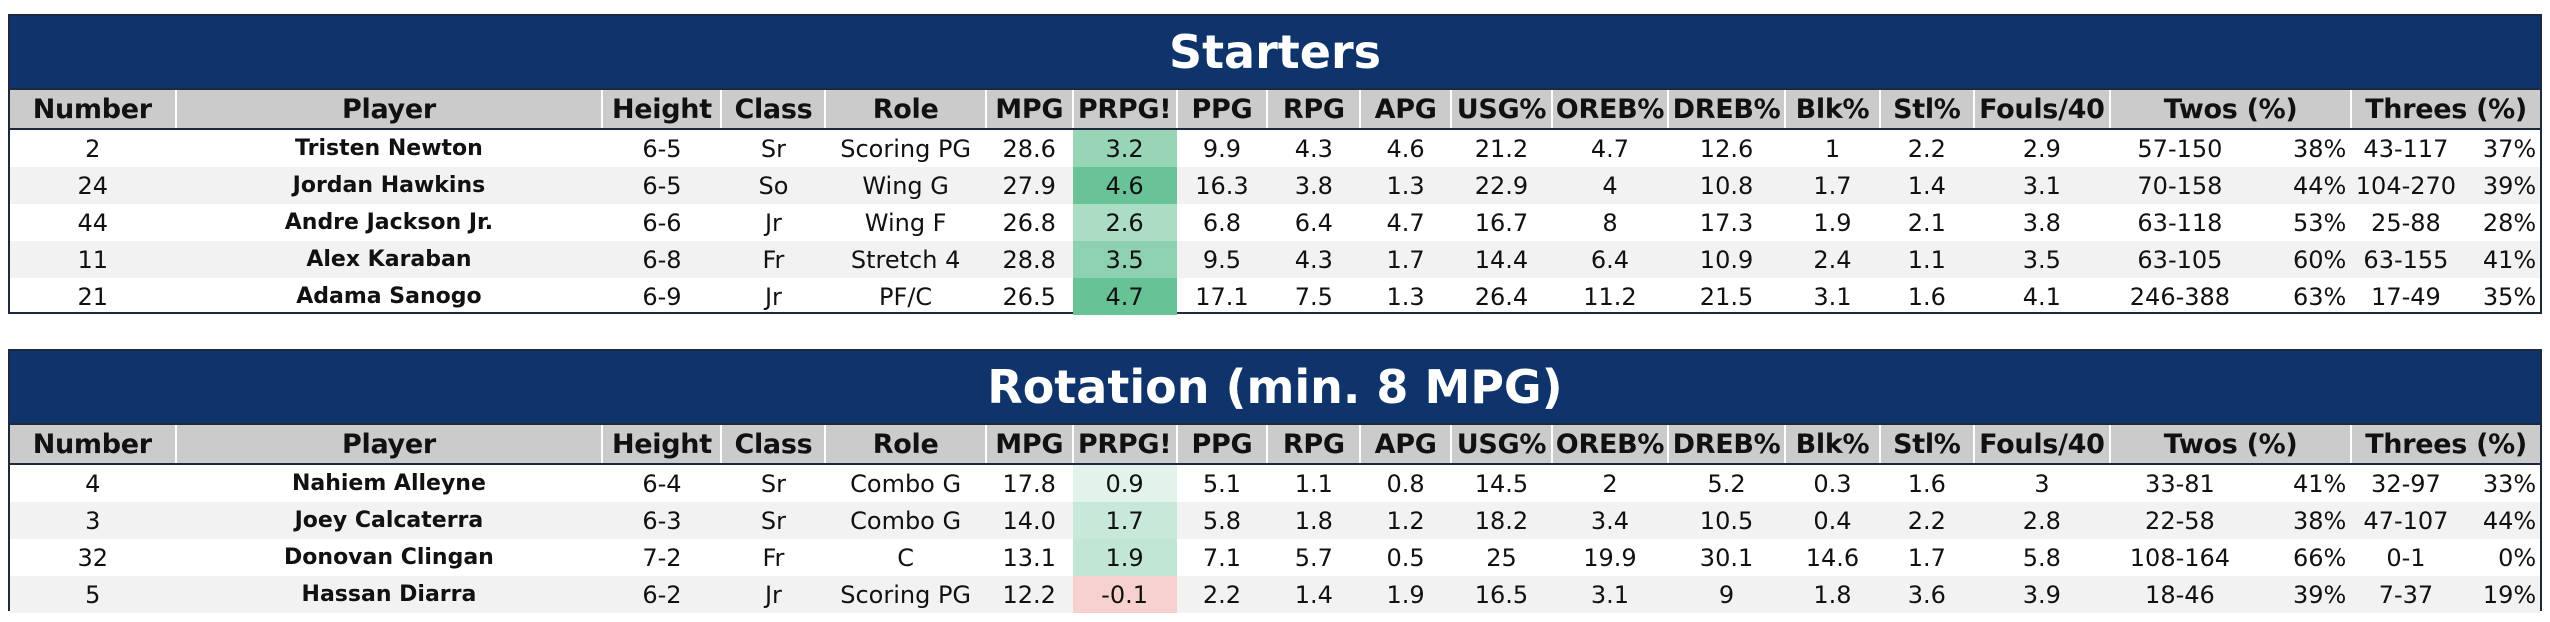 The image size is (2550, 622). Describe the element at coordinates (2041, 557) in the screenshot. I see `cell-fouls: 5.8` at that location.